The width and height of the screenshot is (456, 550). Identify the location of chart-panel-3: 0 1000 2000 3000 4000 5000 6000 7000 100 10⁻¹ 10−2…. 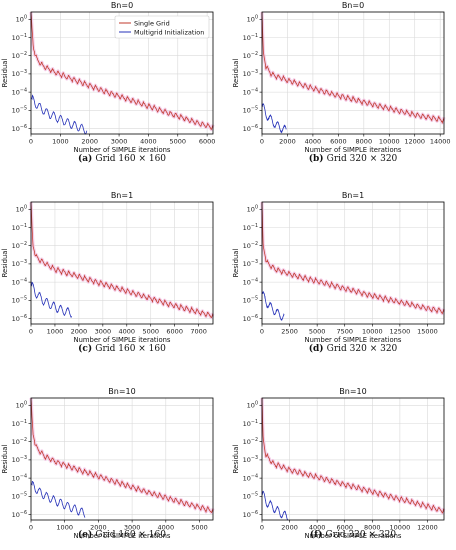
(108, 272).